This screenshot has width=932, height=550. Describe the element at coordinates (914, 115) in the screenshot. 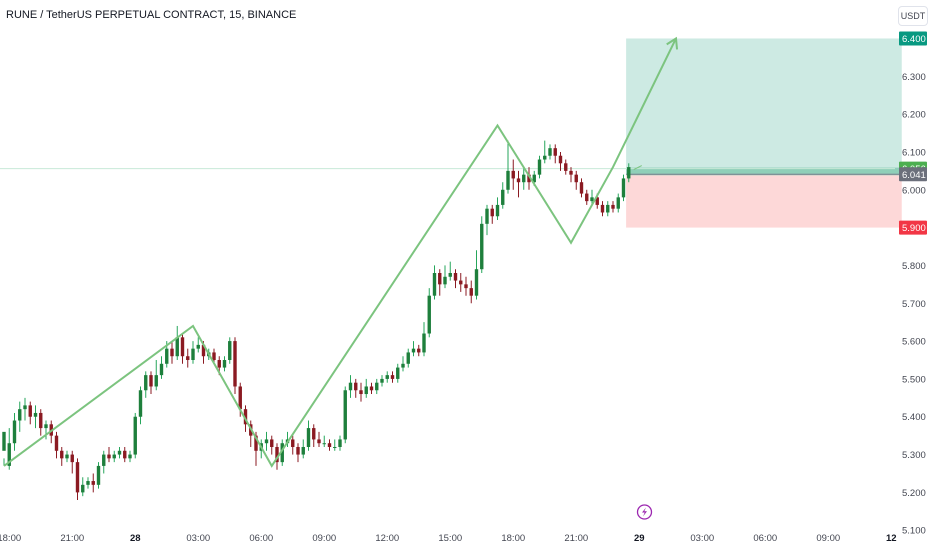

I see `y-tick-label: 6.200` at that location.